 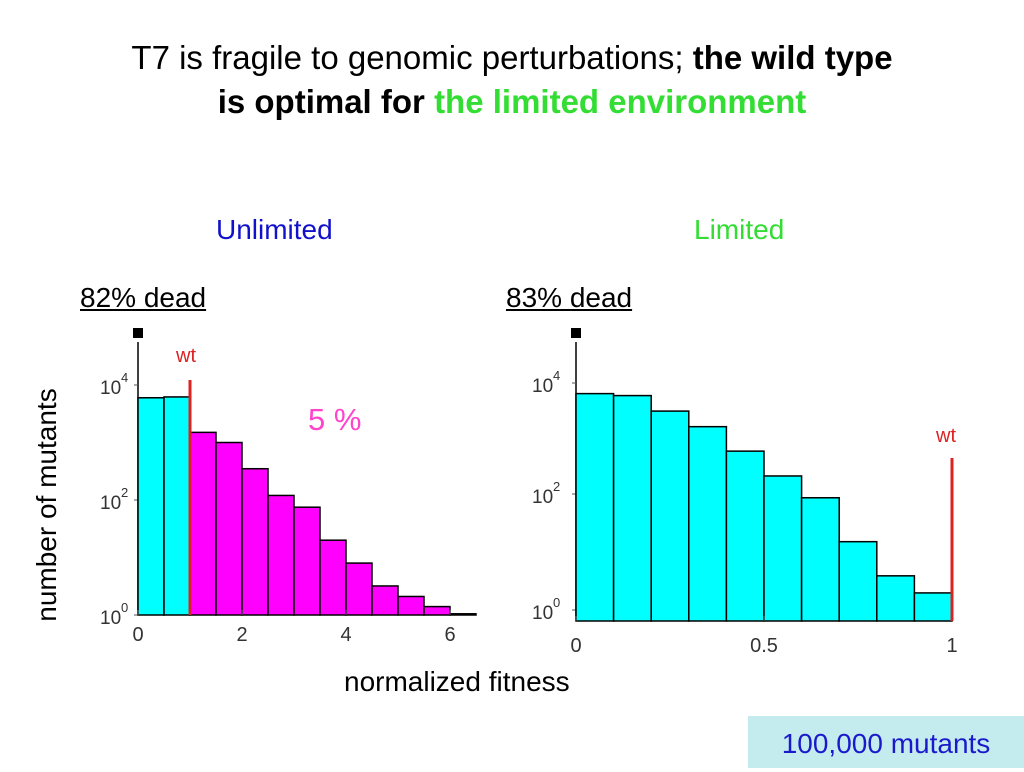 What do you see at coordinates (457, 681) in the screenshot?
I see `x-axis-label: normalized fitness` at bounding box center [457, 681].